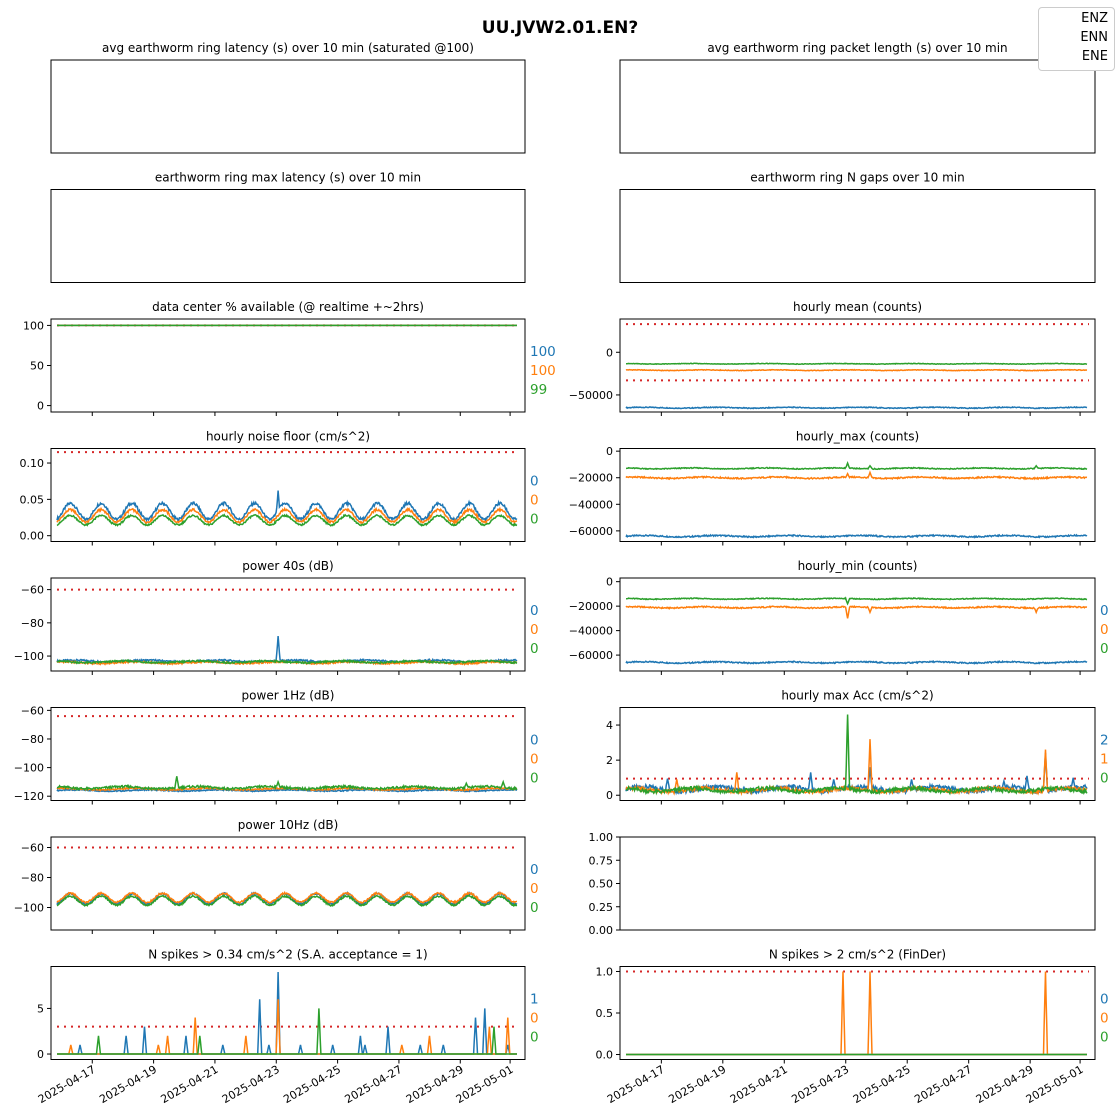 The image size is (1120, 1120). I want to click on panel-14-xtick-label: 2025-04-27, so click(374, 1084).